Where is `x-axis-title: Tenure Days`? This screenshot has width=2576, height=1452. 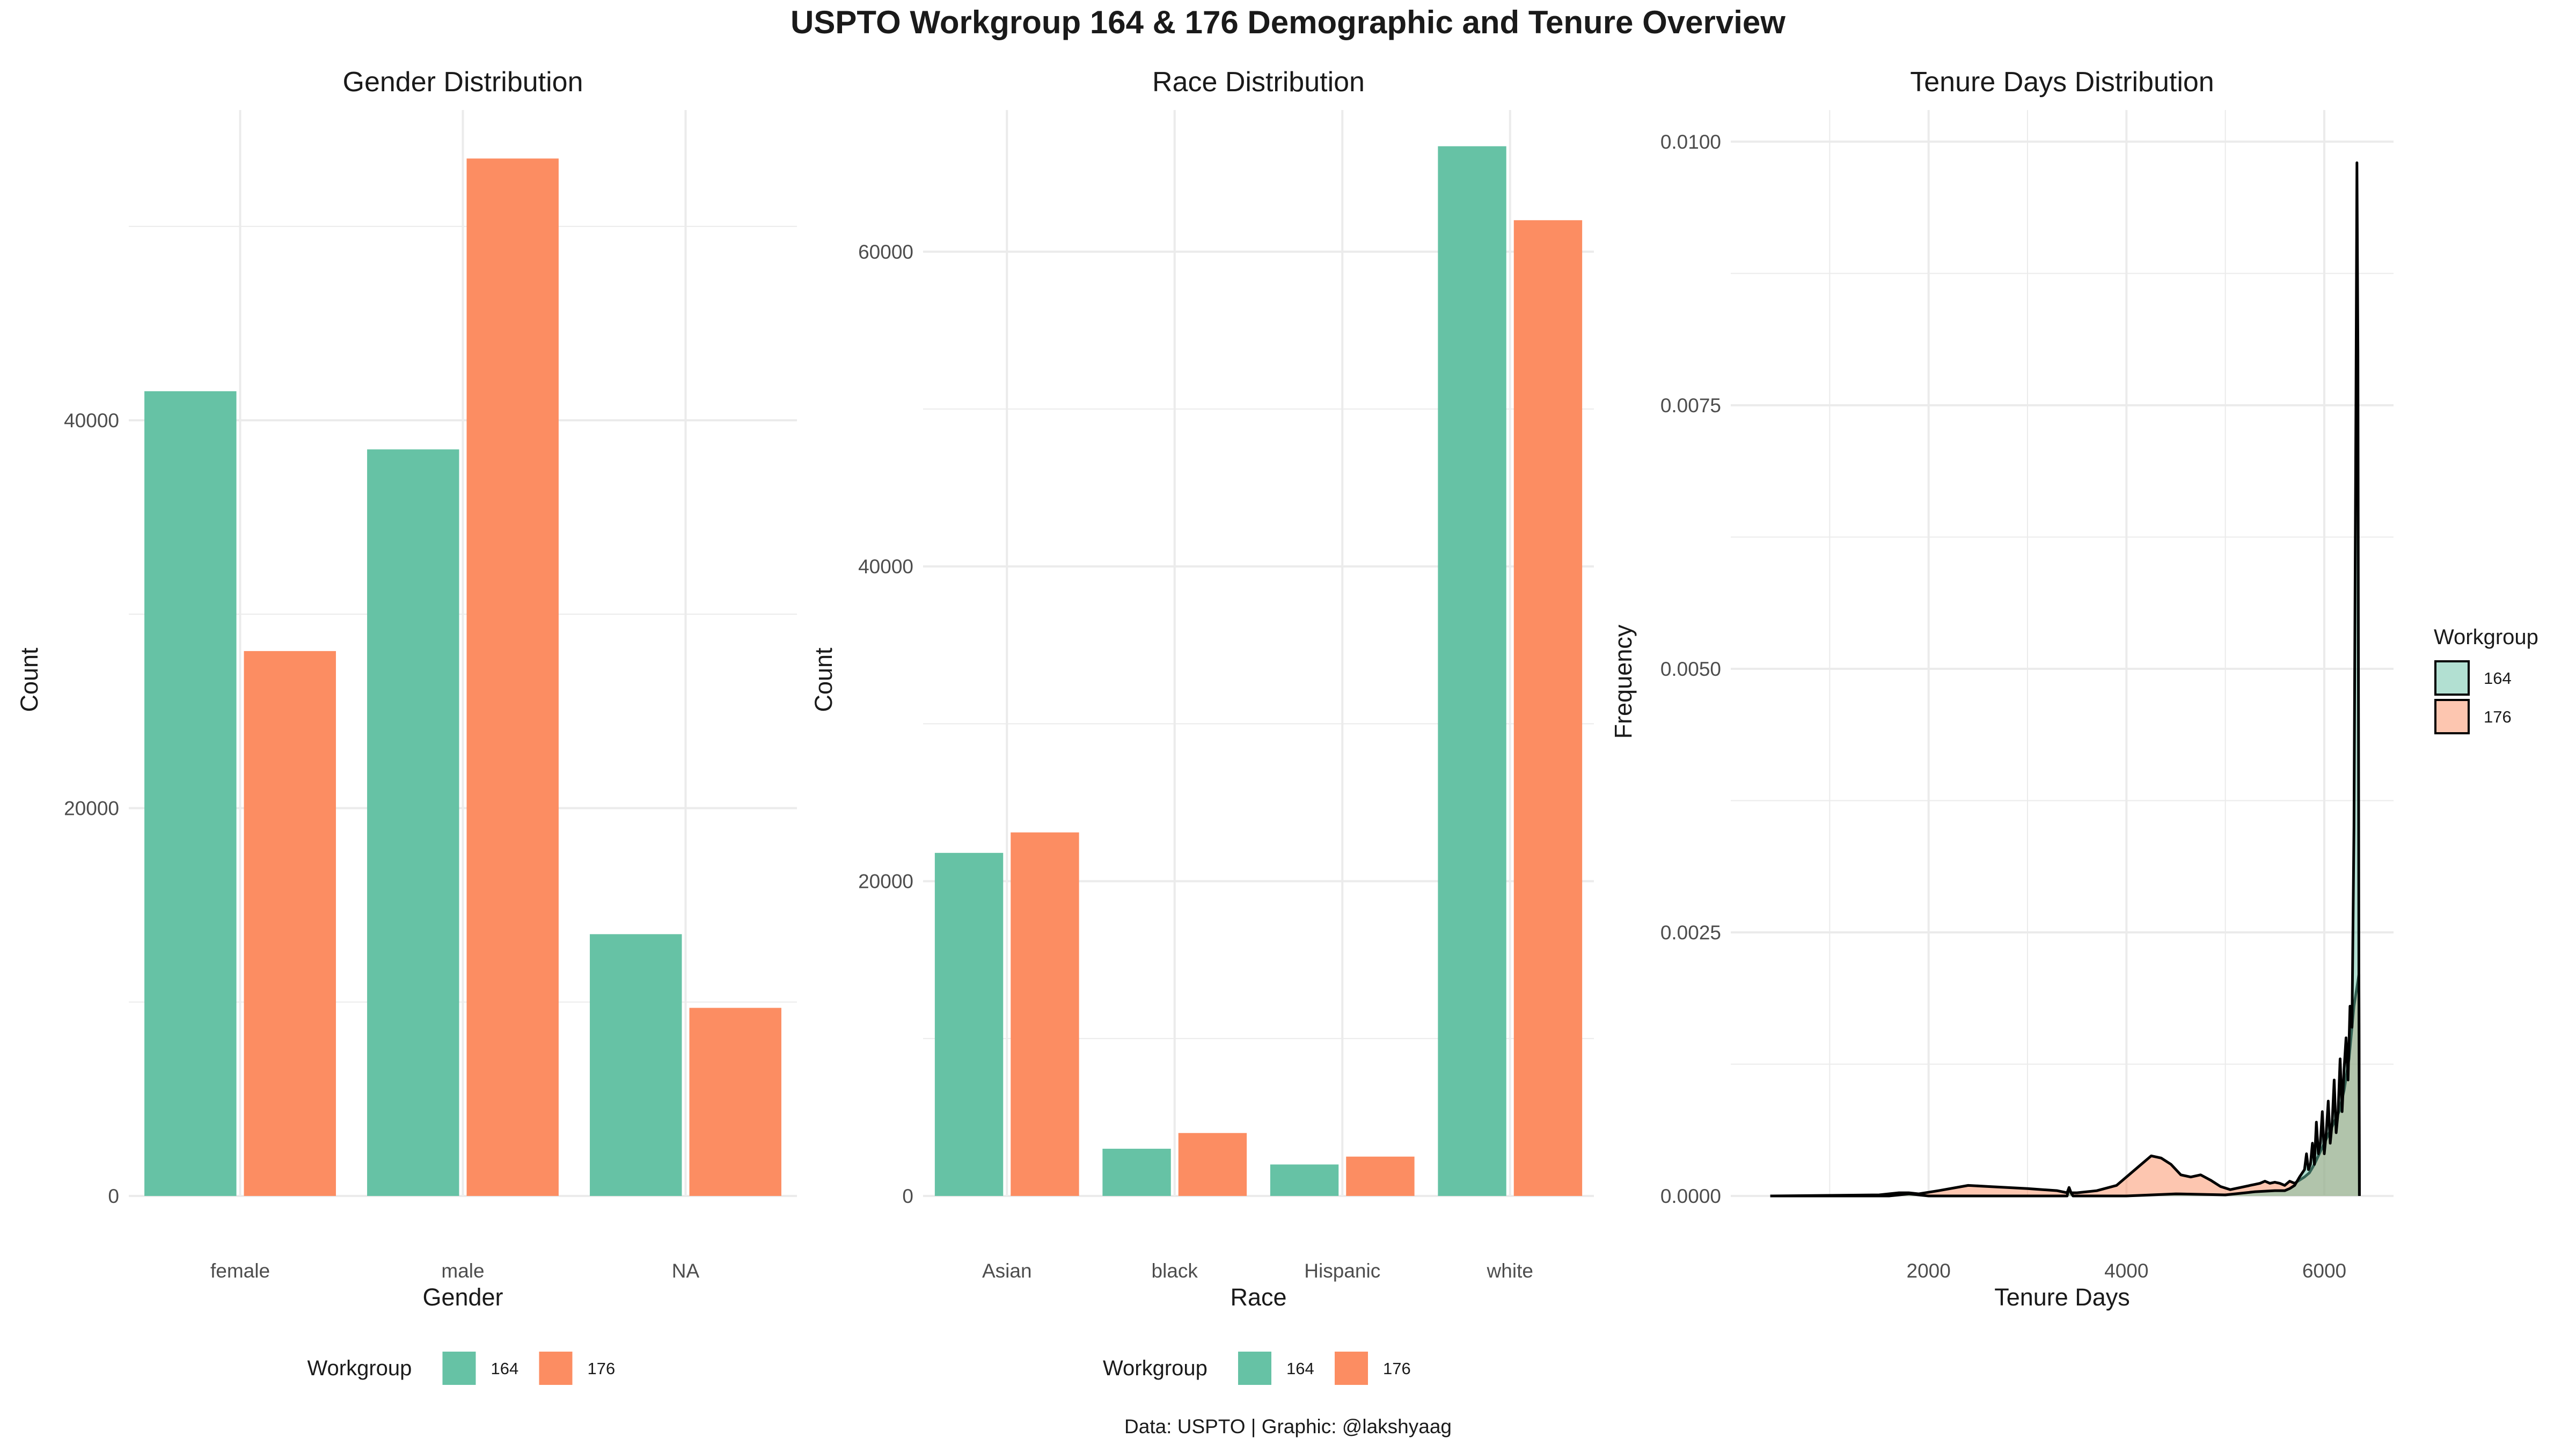
x-axis-title: Tenure Days is located at coordinates (2062, 1297).